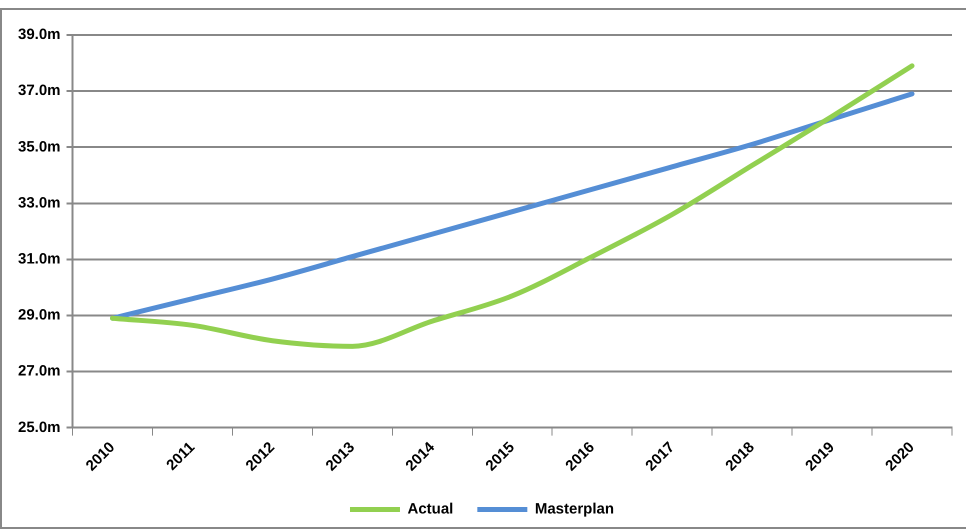 The height and width of the screenshot is (531, 970). I want to click on legend-label: Masterplan, so click(574, 509).